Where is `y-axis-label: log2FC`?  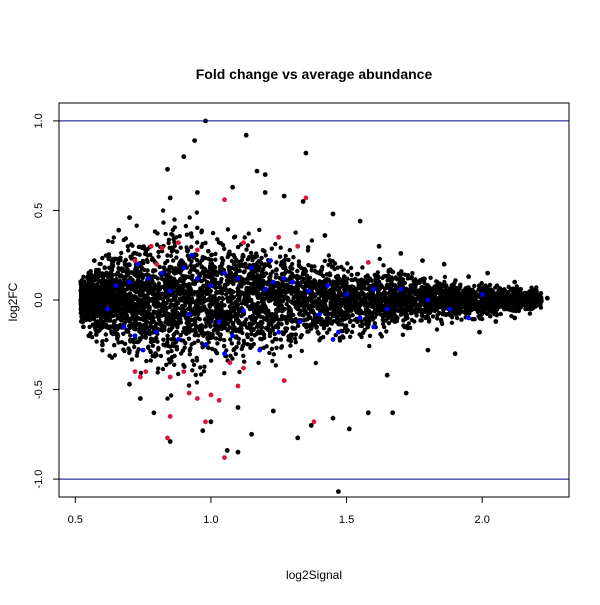
y-axis-label: log2FC is located at coordinates (13, 301).